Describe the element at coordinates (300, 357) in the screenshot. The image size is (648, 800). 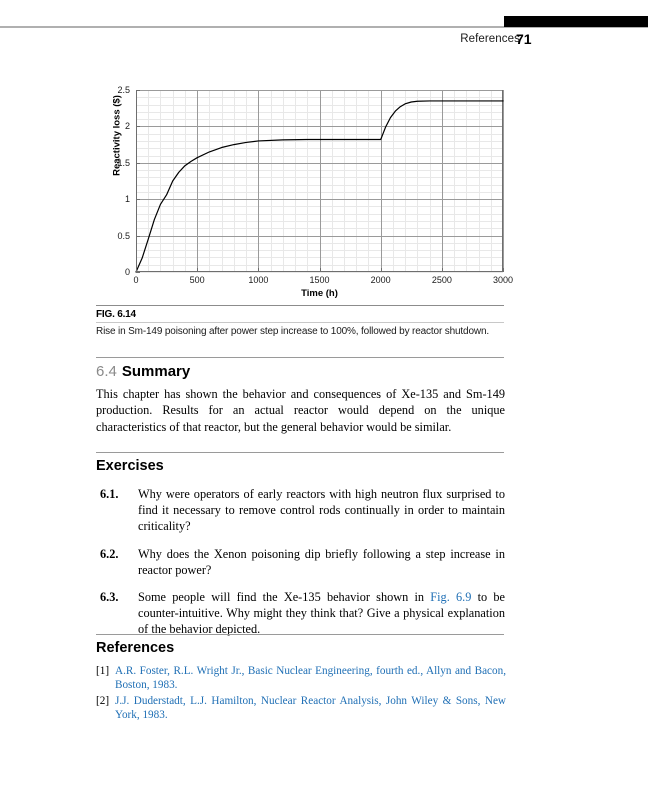
I see `summary-rule` at that location.